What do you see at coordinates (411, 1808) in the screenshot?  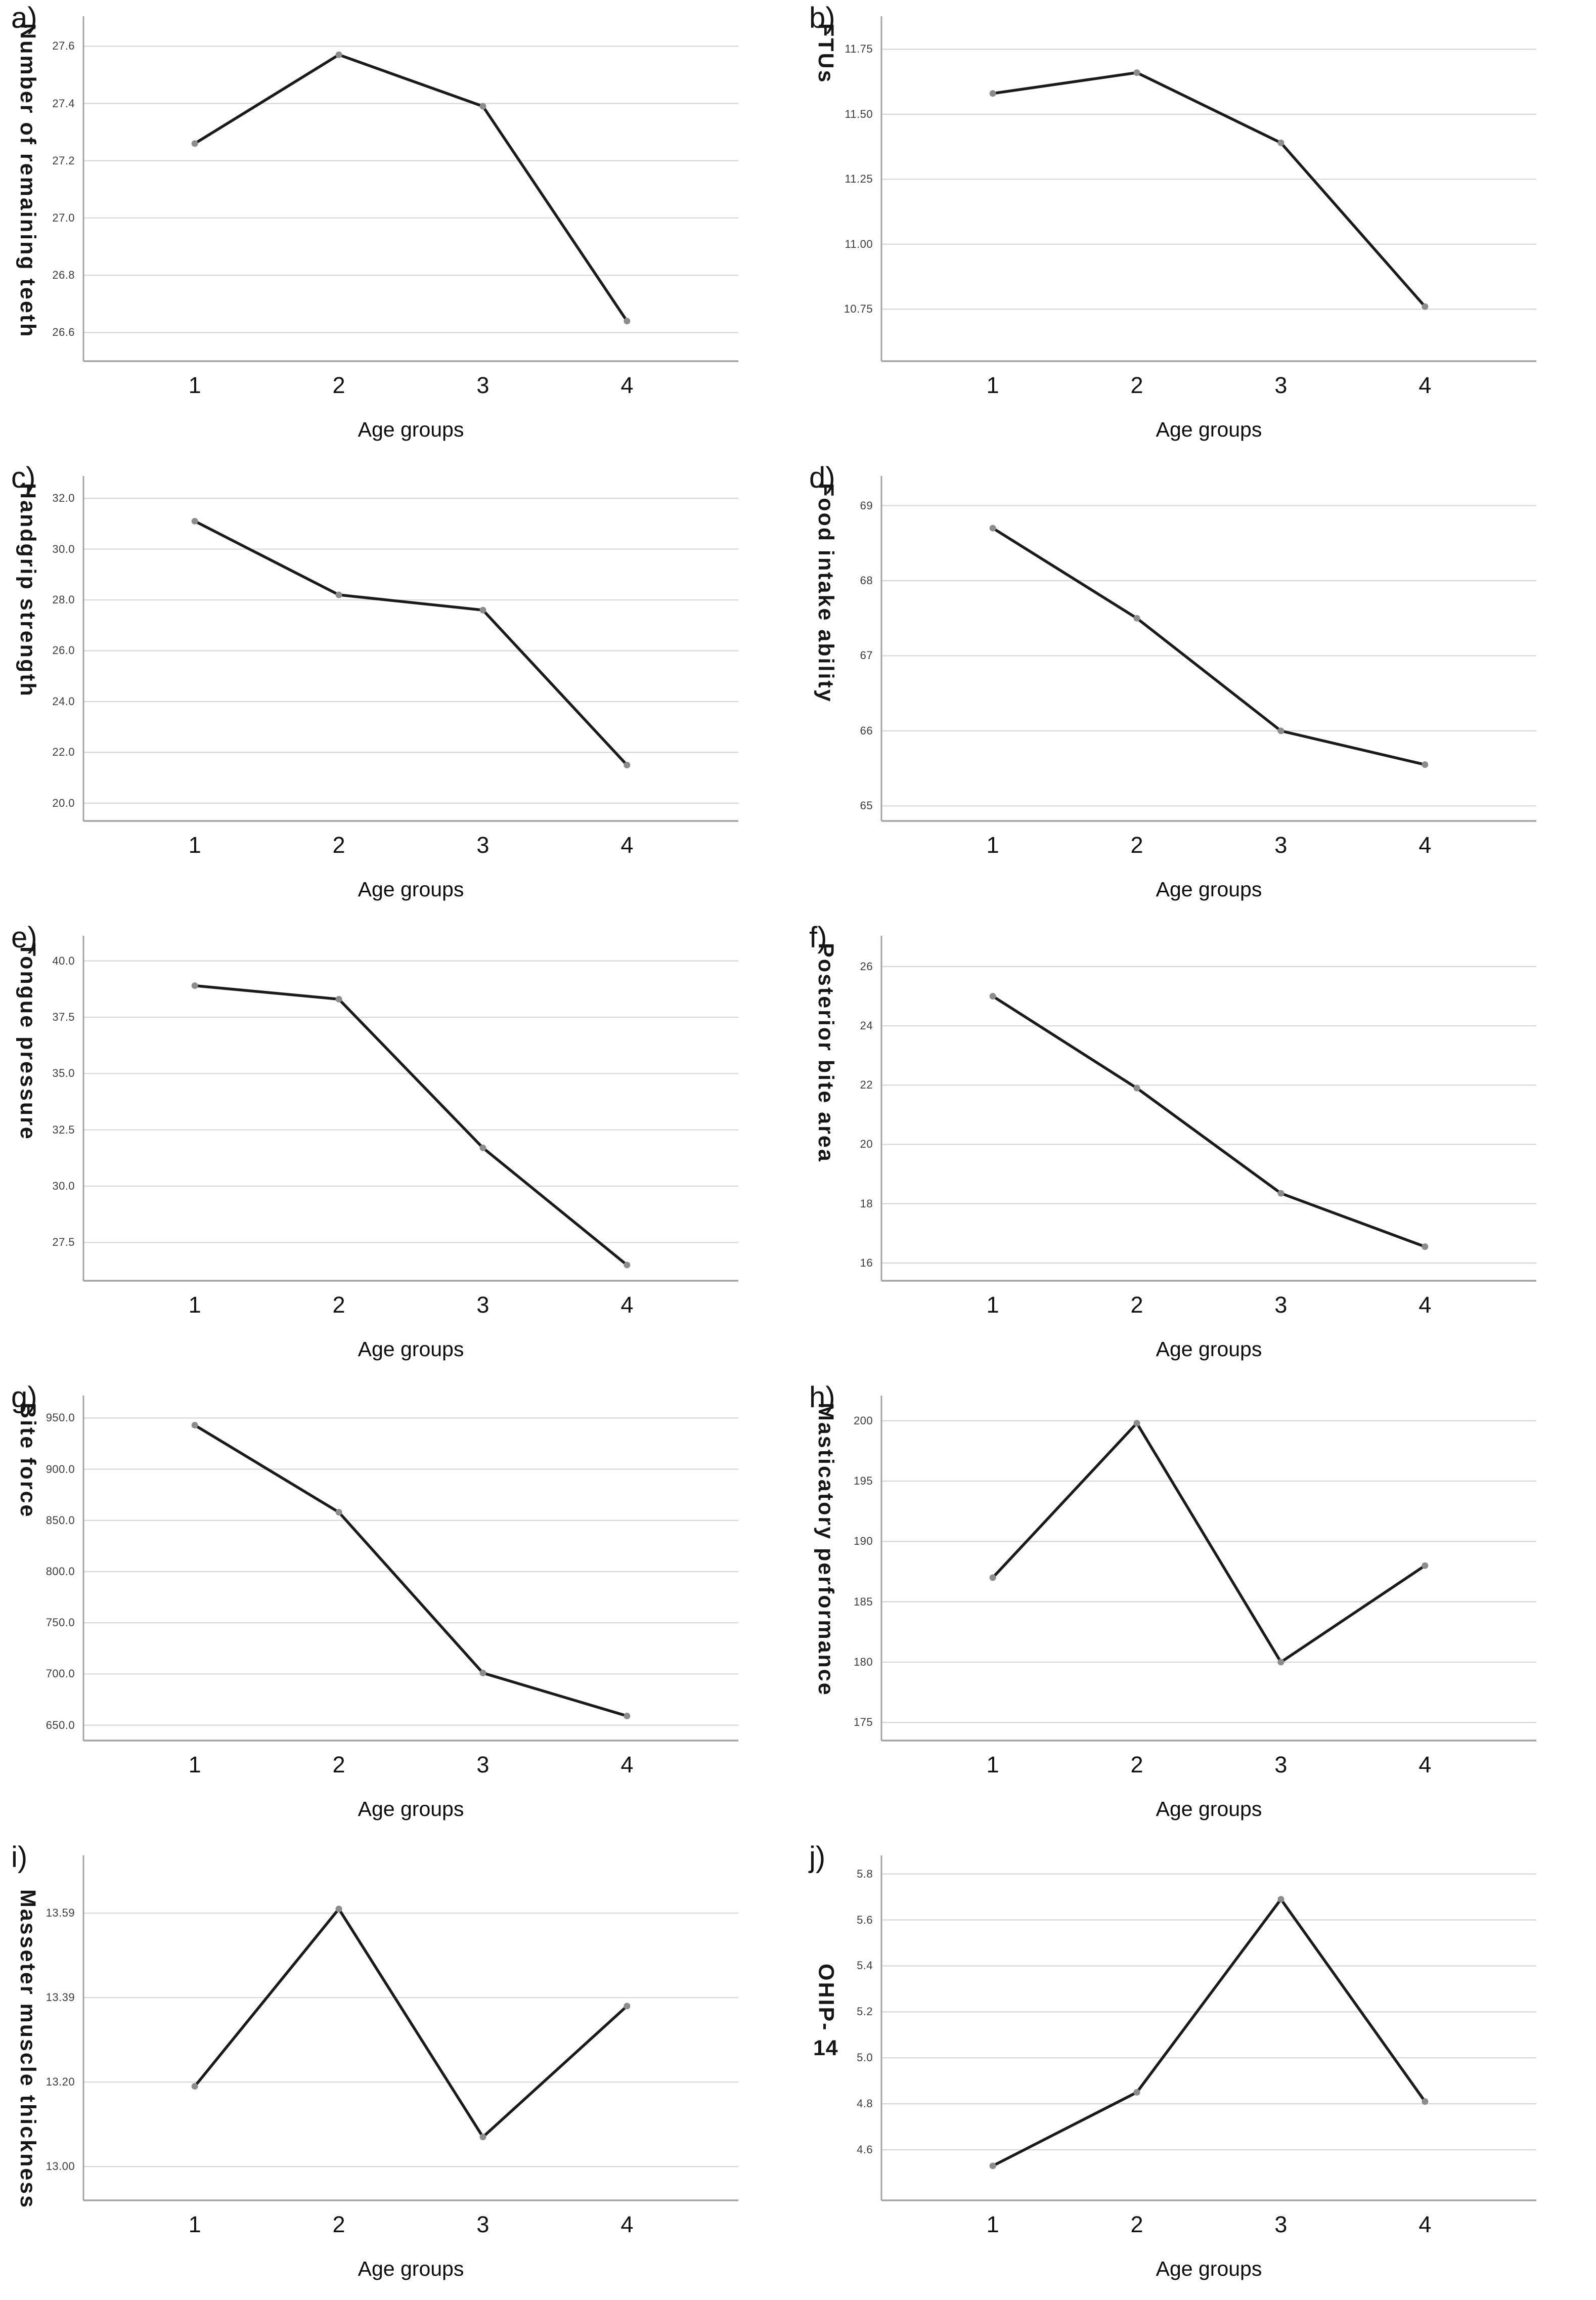 I see `x-axis-title-g: Age groups` at bounding box center [411, 1808].